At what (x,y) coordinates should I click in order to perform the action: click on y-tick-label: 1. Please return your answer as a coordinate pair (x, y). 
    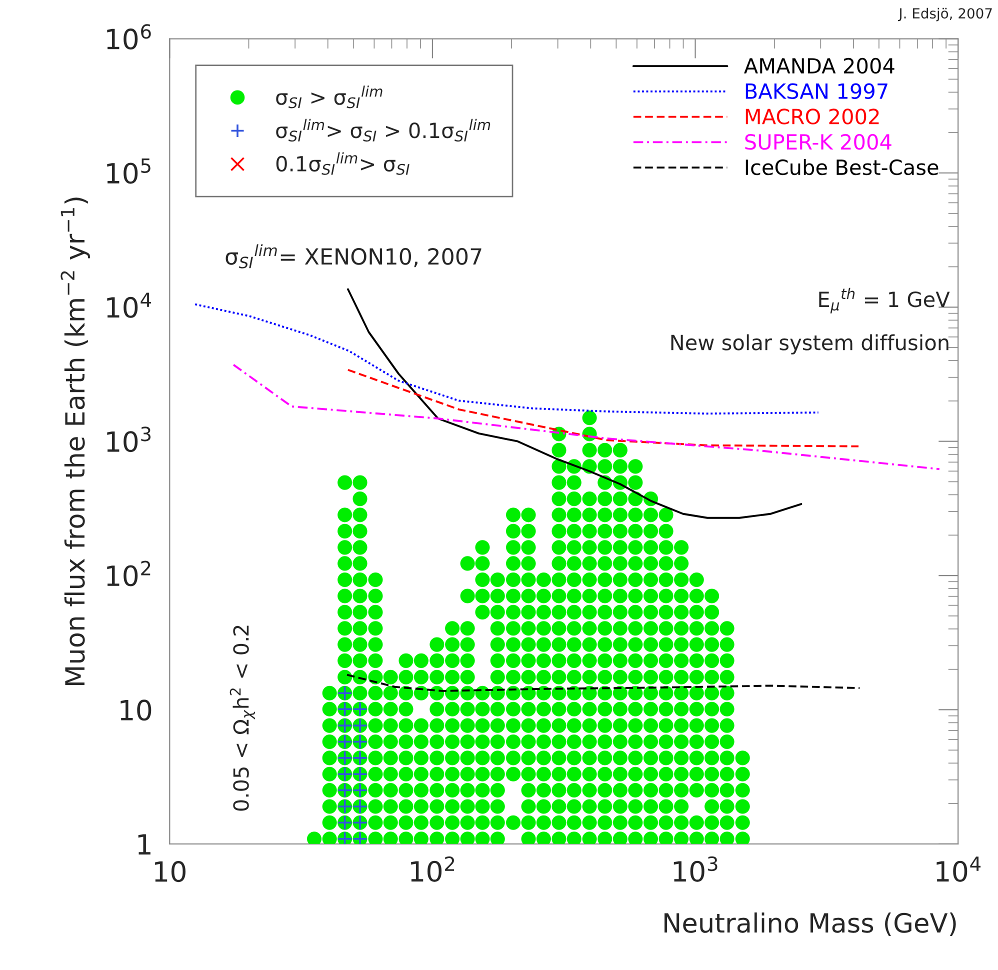
    Looking at the image, I should click on (144, 844).